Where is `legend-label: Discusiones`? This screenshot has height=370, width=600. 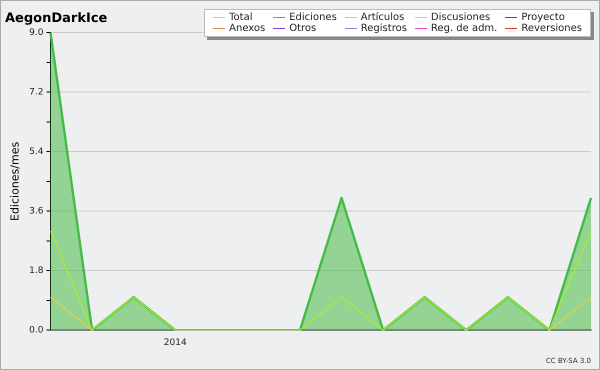
legend-label: Discusiones is located at coordinates (461, 17).